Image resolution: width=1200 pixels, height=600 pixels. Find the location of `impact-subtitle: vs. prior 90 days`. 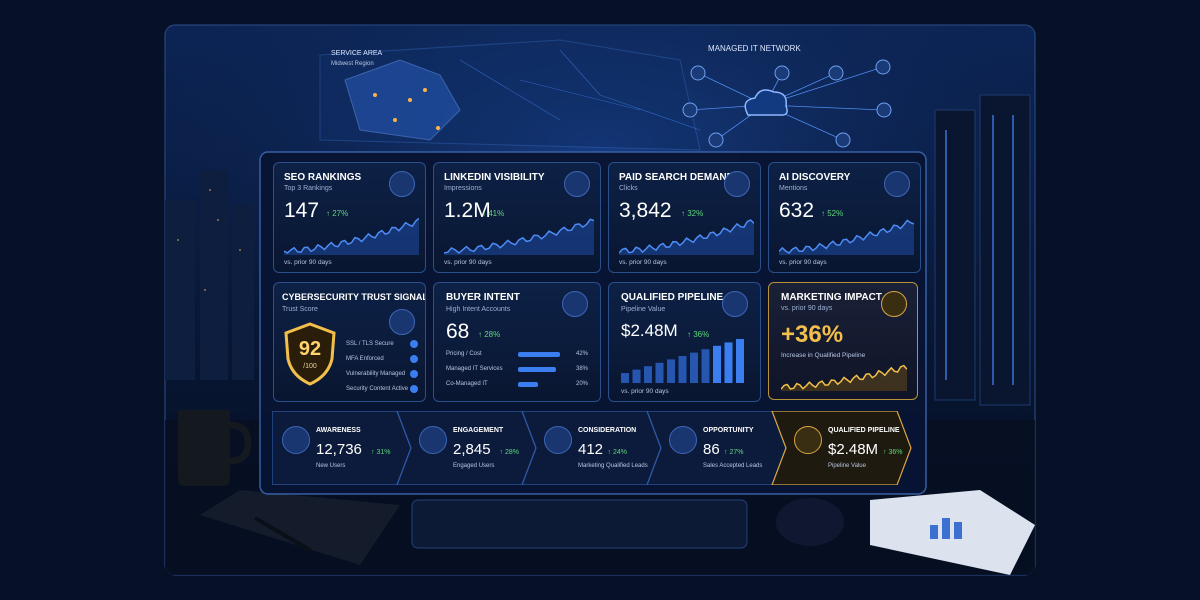

impact-subtitle: vs. prior 90 days is located at coordinates (807, 308).